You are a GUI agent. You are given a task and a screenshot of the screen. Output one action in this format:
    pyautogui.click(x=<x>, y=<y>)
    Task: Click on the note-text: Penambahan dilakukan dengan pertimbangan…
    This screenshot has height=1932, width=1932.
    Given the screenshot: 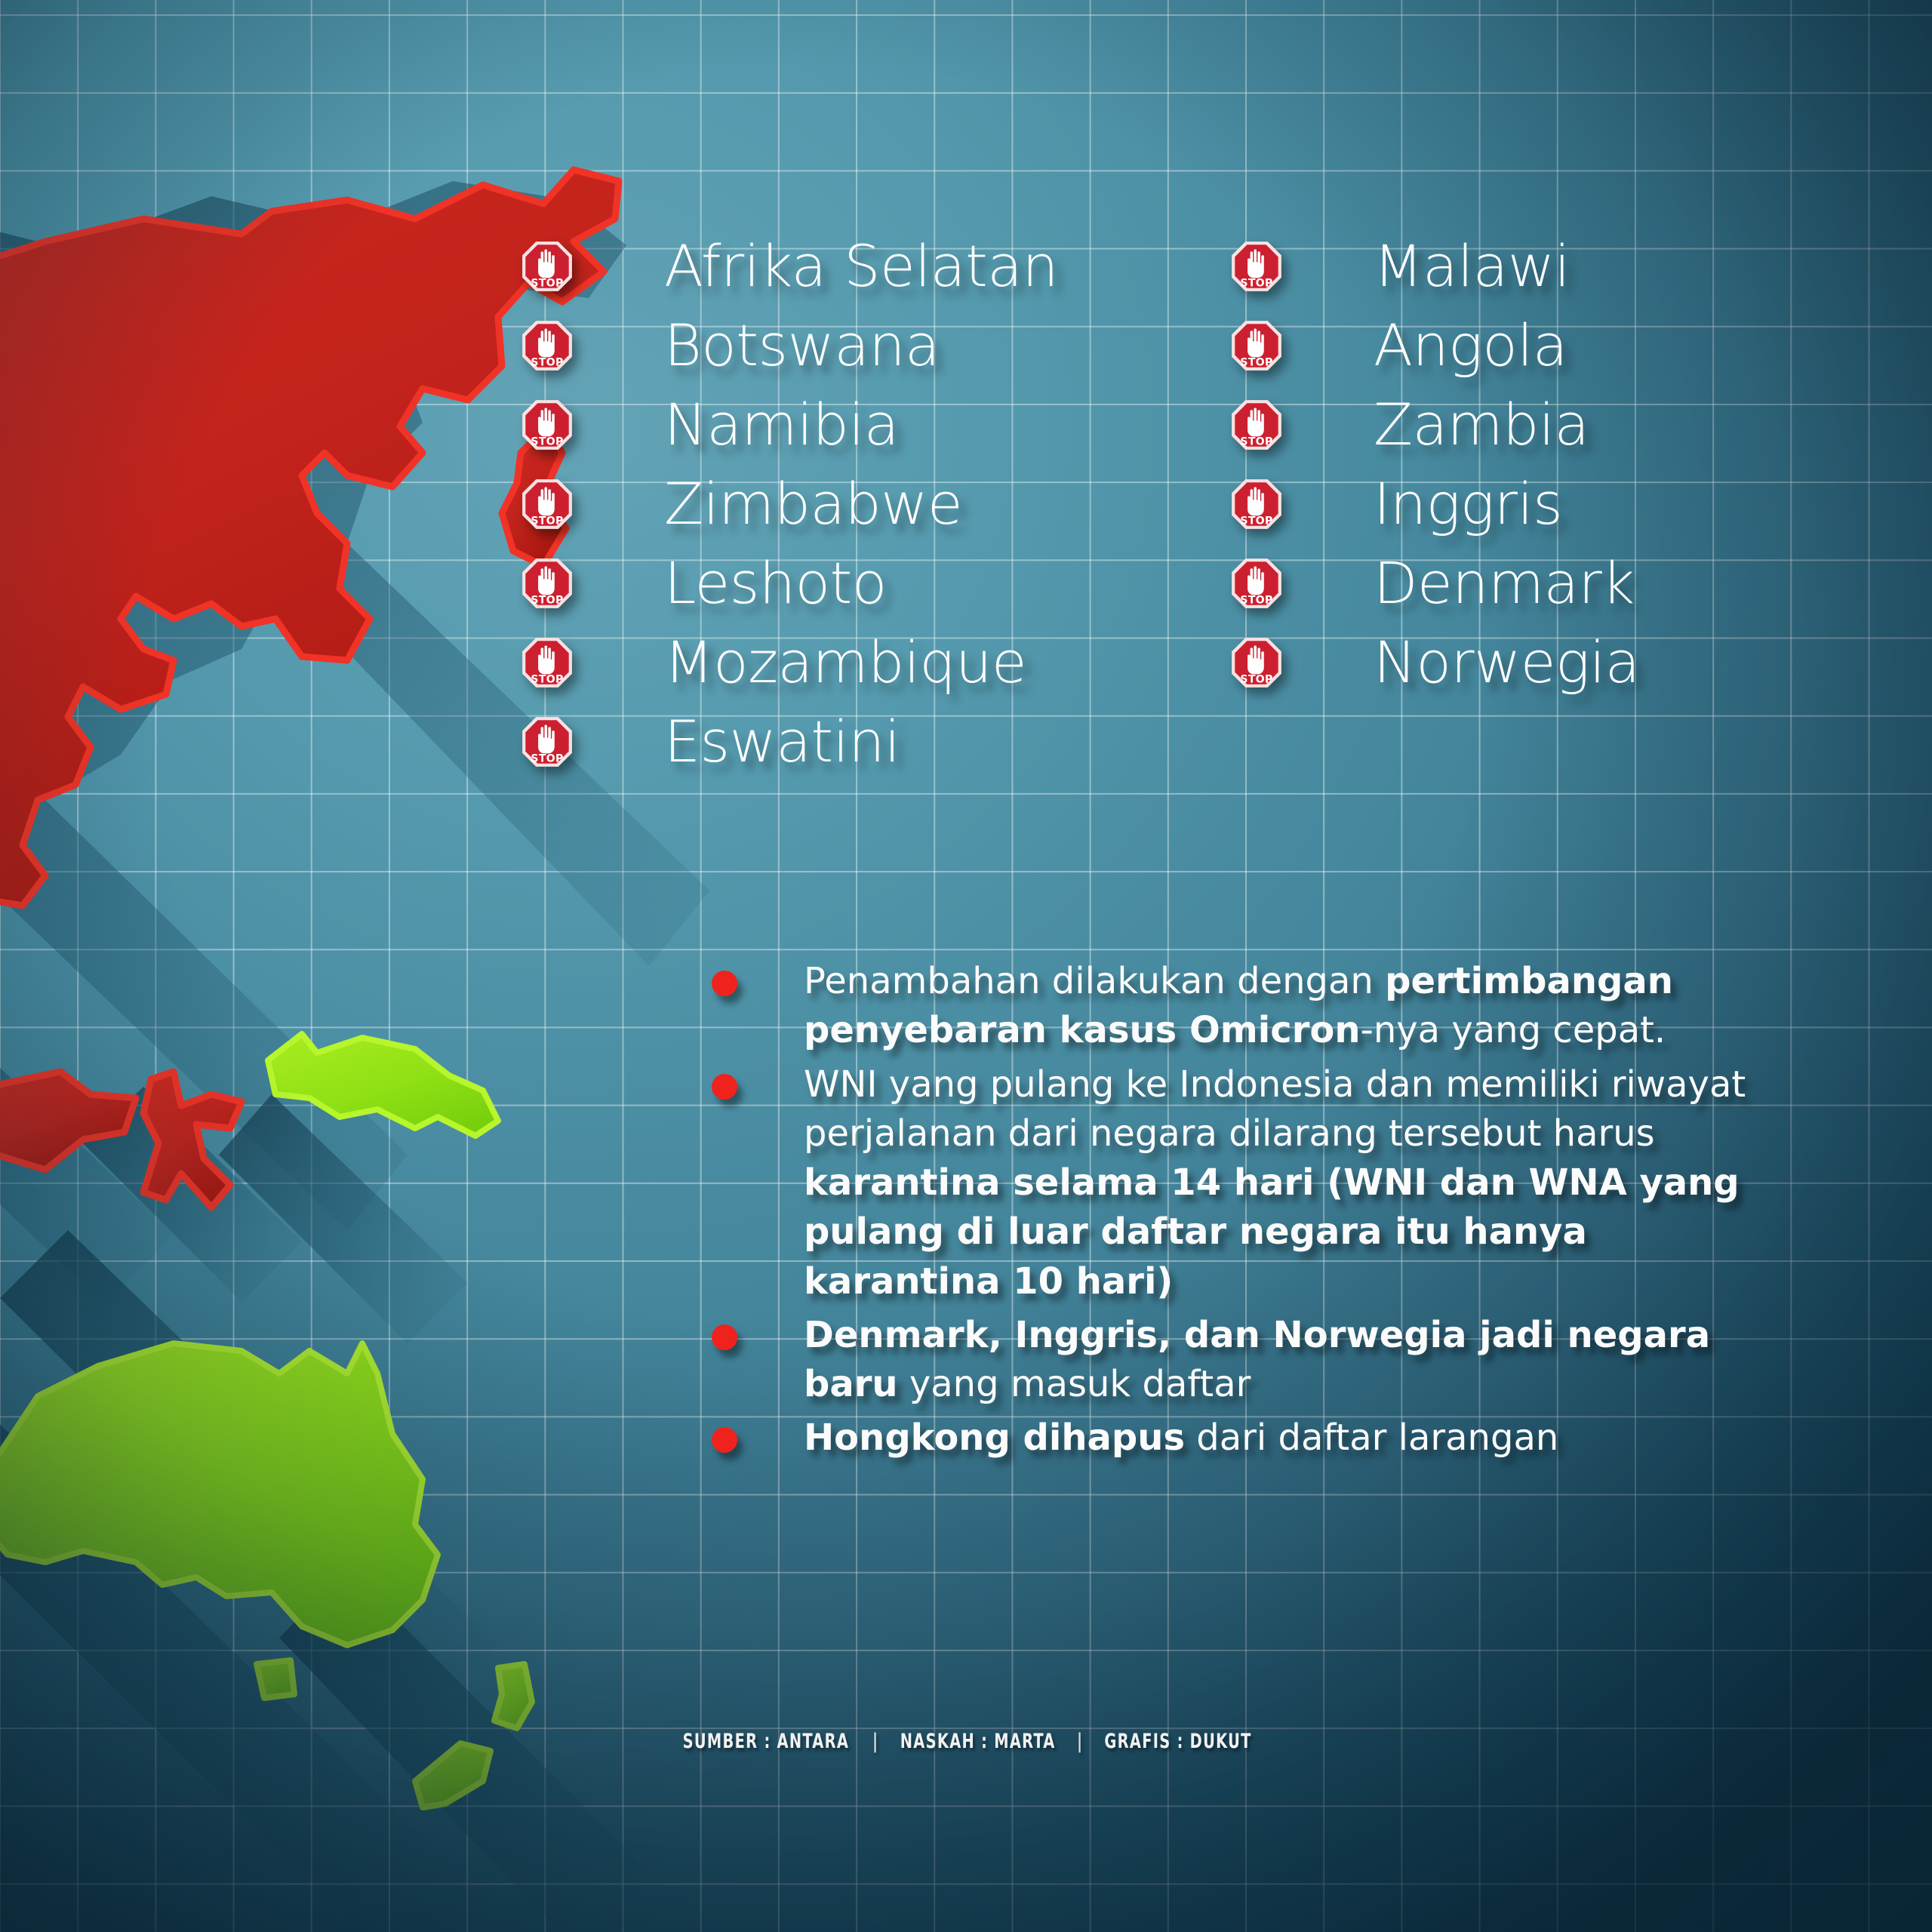 What is the action you would take?
    pyautogui.click(x=1238, y=1006)
    